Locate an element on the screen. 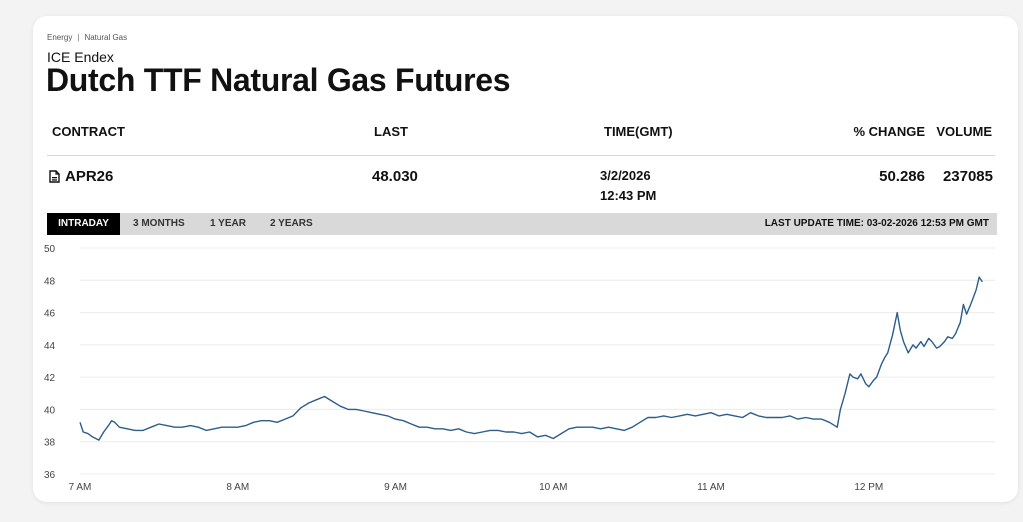  y-tick-label: 38 is located at coordinates (50, 443).